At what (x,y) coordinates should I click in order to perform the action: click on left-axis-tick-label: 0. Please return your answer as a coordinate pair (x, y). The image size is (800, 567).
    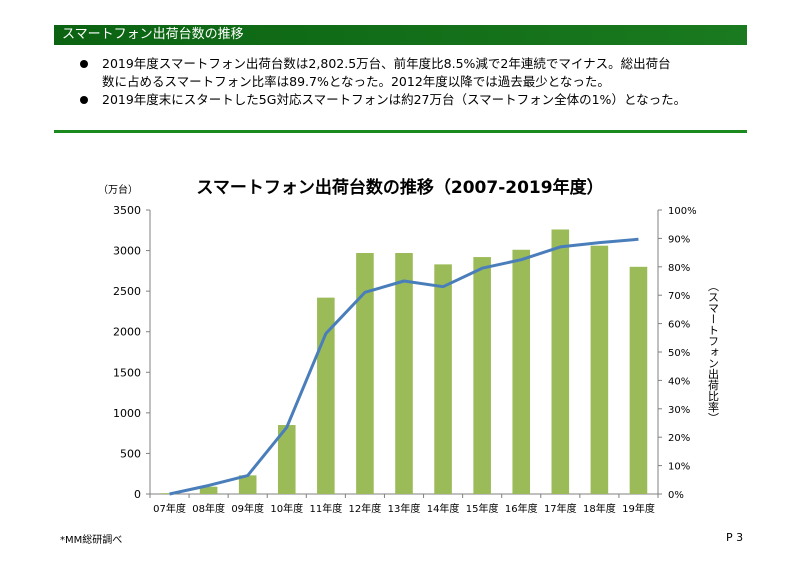
    Looking at the image, I should click on (137, 494).